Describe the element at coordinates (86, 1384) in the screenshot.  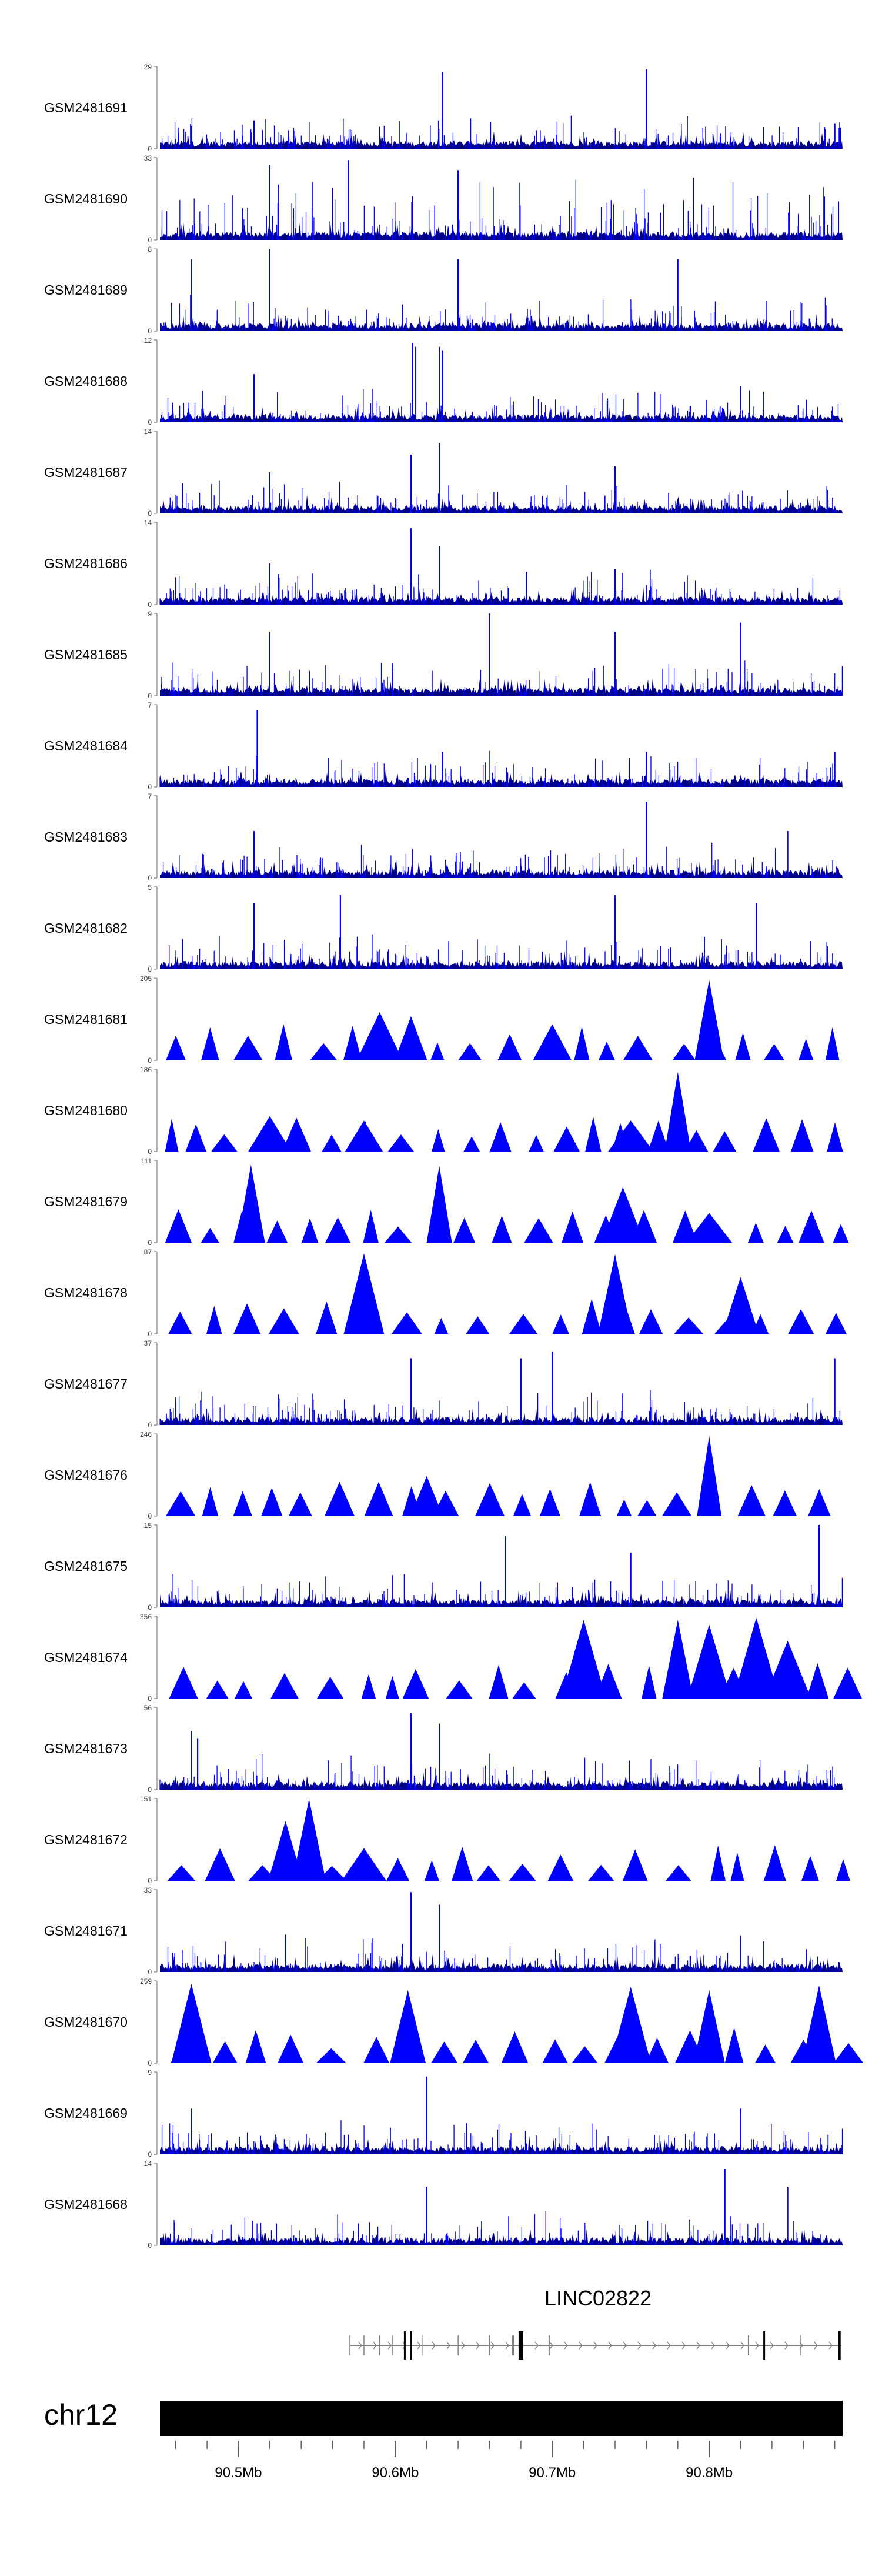
I see `track-label: GSM2481677` at that location.